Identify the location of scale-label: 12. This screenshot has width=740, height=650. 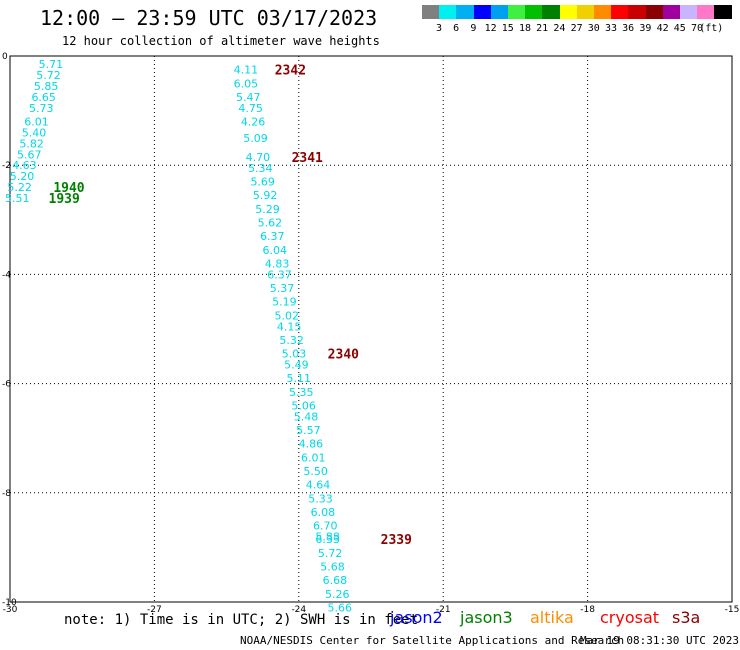
(490, 28).